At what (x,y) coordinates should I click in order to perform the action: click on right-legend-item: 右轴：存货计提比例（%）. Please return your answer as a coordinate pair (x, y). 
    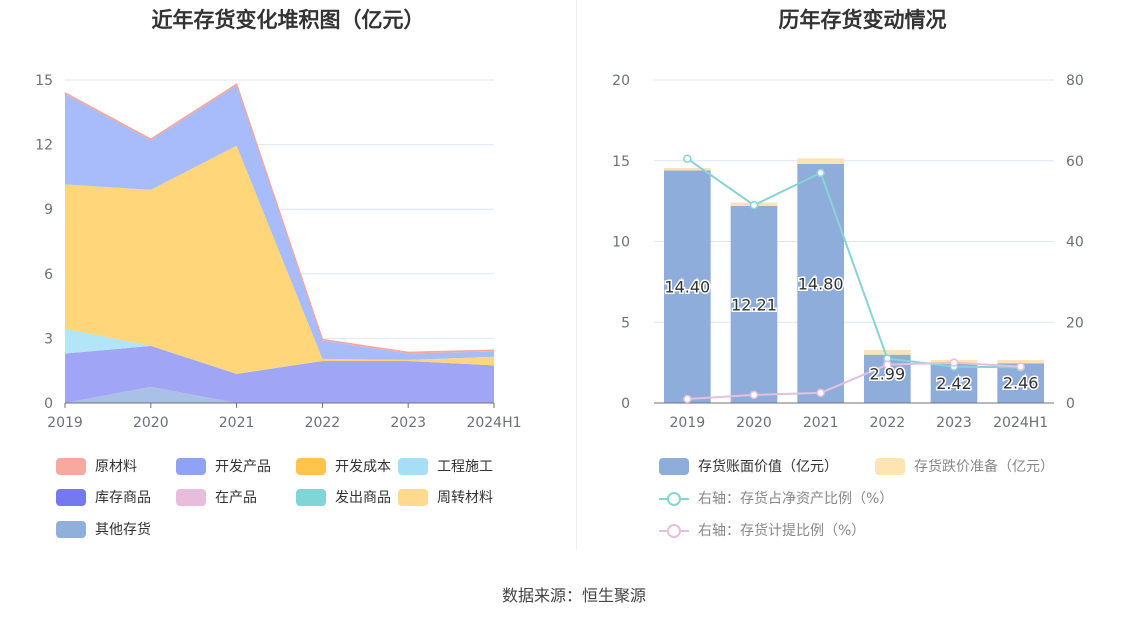
    Looking at the image, I should click on (762, 530).